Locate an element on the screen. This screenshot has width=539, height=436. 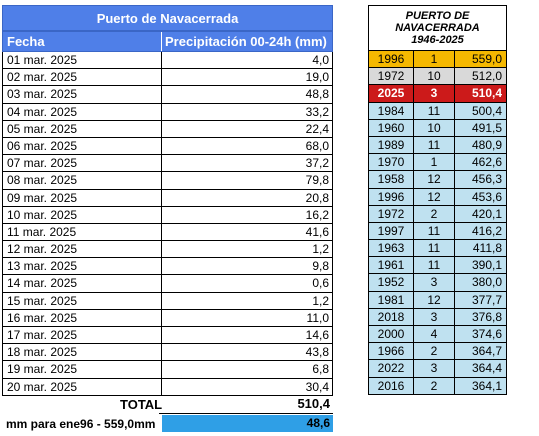
row-date: 03 mar. 2025 is located at coordinates (82, 94).